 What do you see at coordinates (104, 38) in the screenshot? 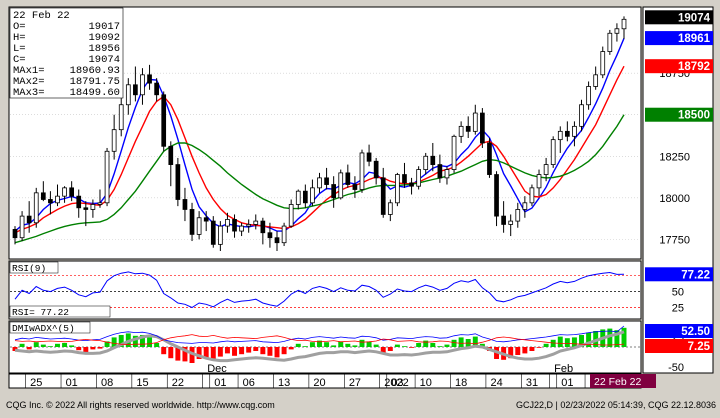
I see `info-value: 19092` at bounding box center [104, 38].